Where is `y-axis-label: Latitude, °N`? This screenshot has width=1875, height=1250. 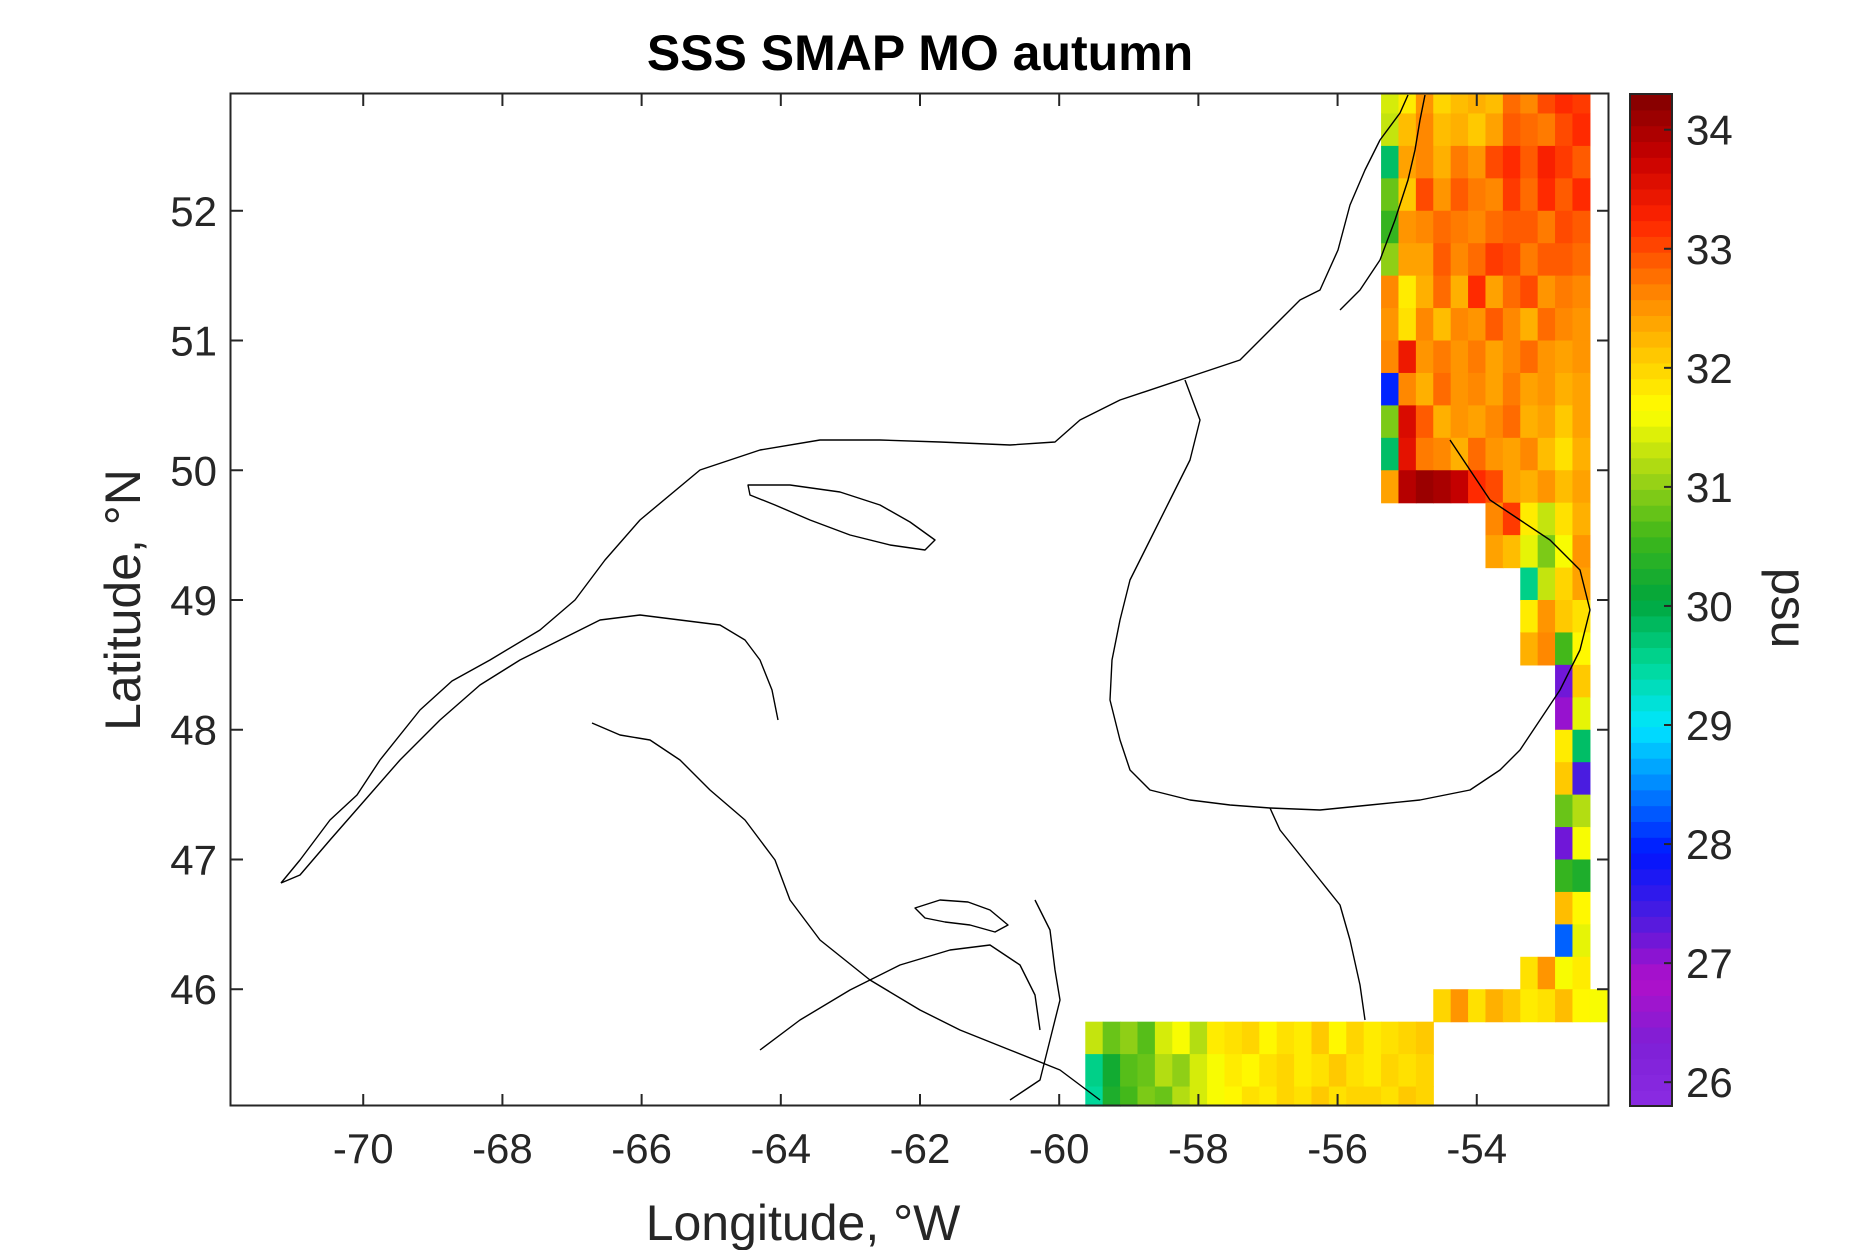 y-axis-label: Latitude, °N is located at coordinates (123, 600).